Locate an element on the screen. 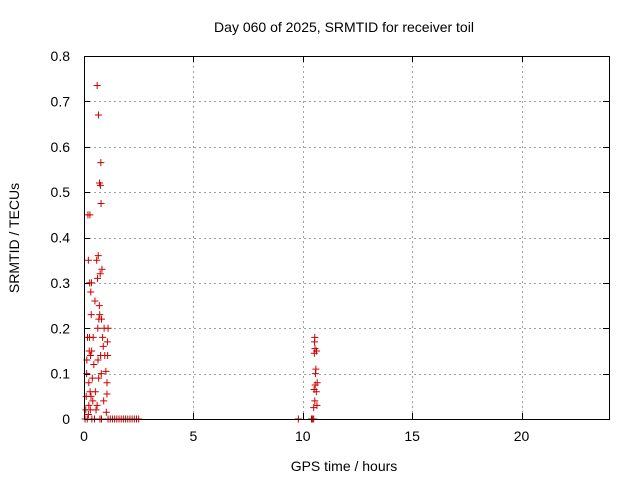  y-tick-label: 0.6 is located at coordinates (61, 147).